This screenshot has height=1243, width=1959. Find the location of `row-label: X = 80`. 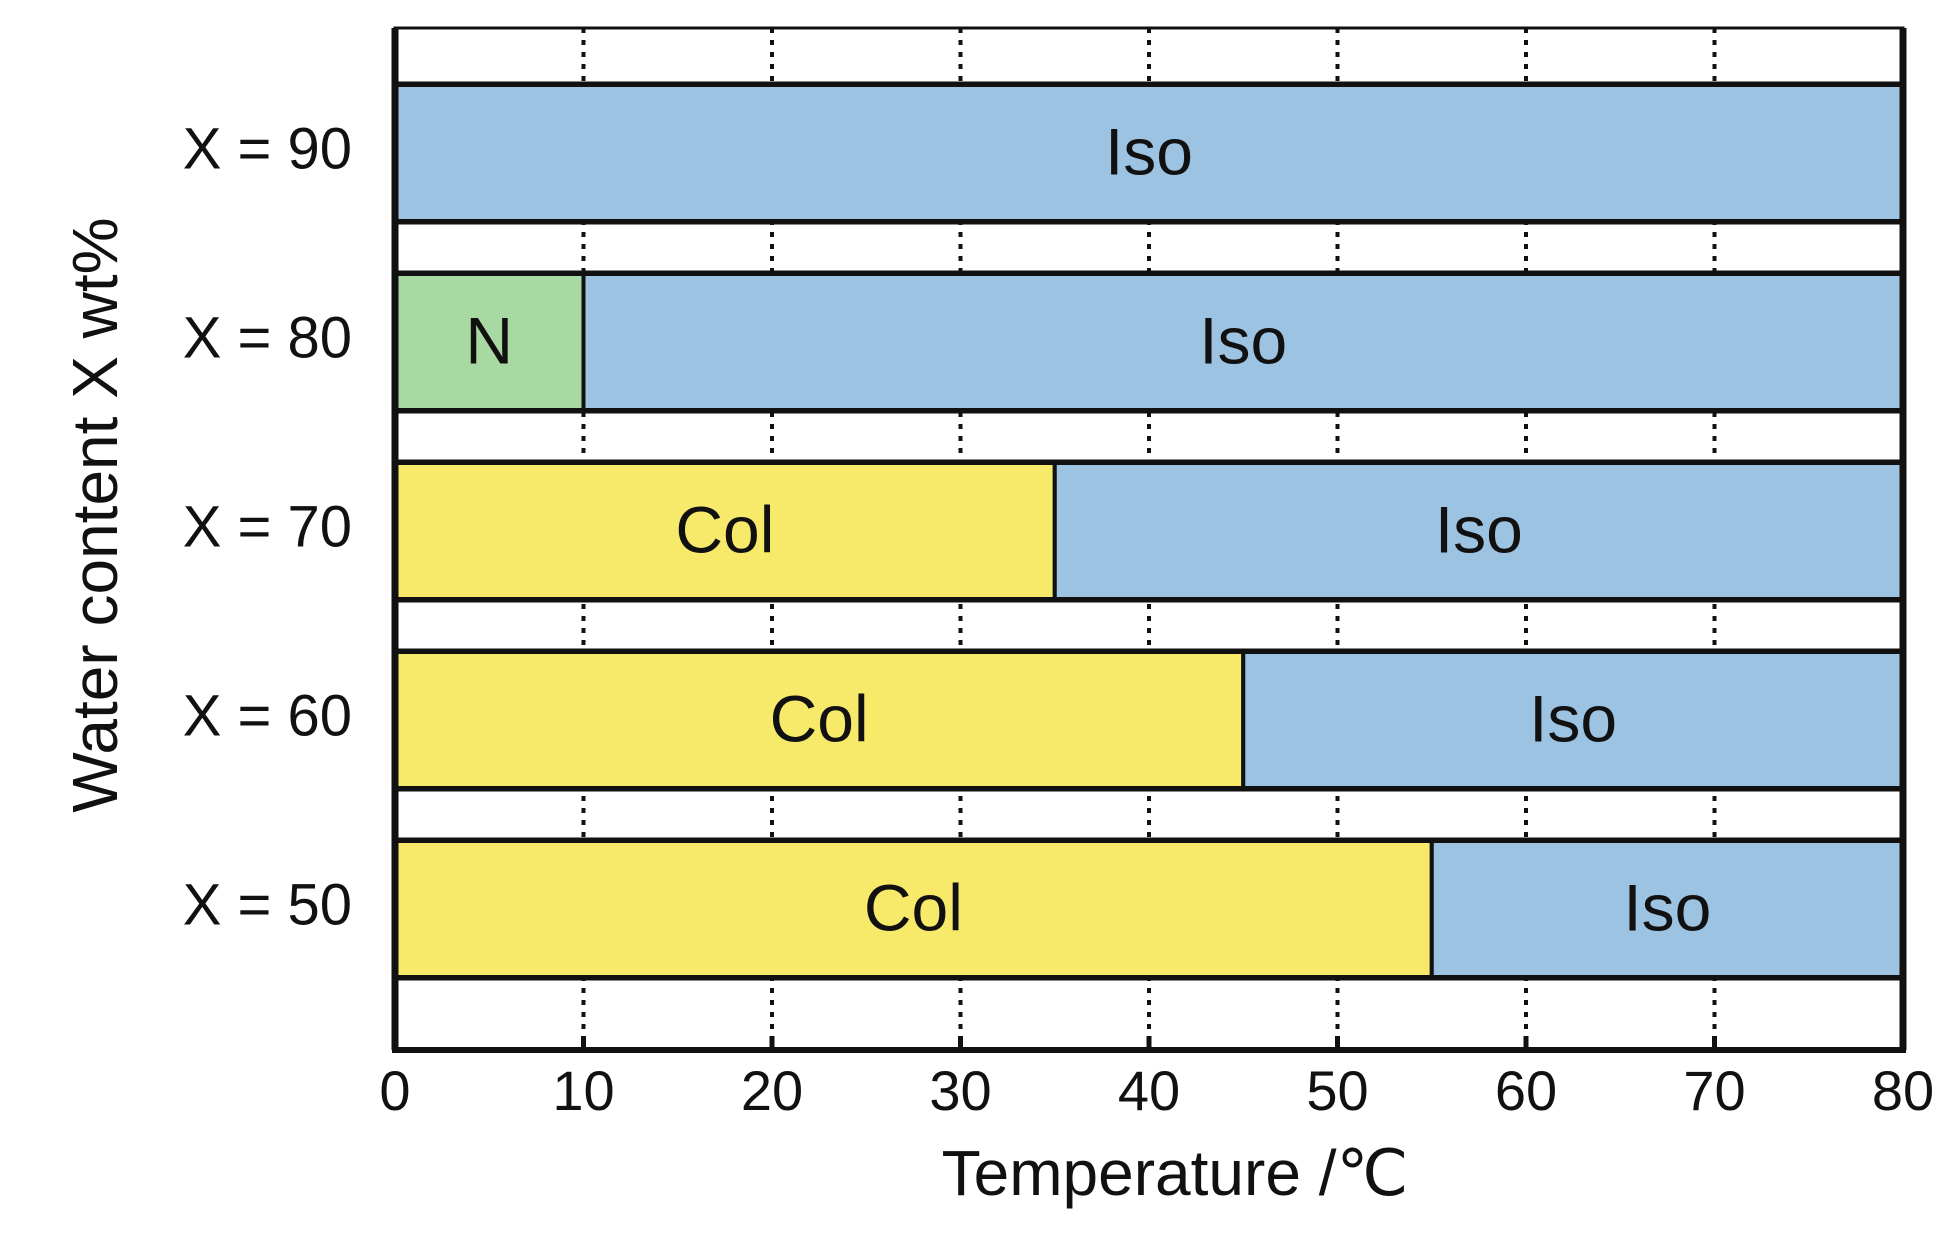

row-label: X = 80 is located at coordinates (267, 337).